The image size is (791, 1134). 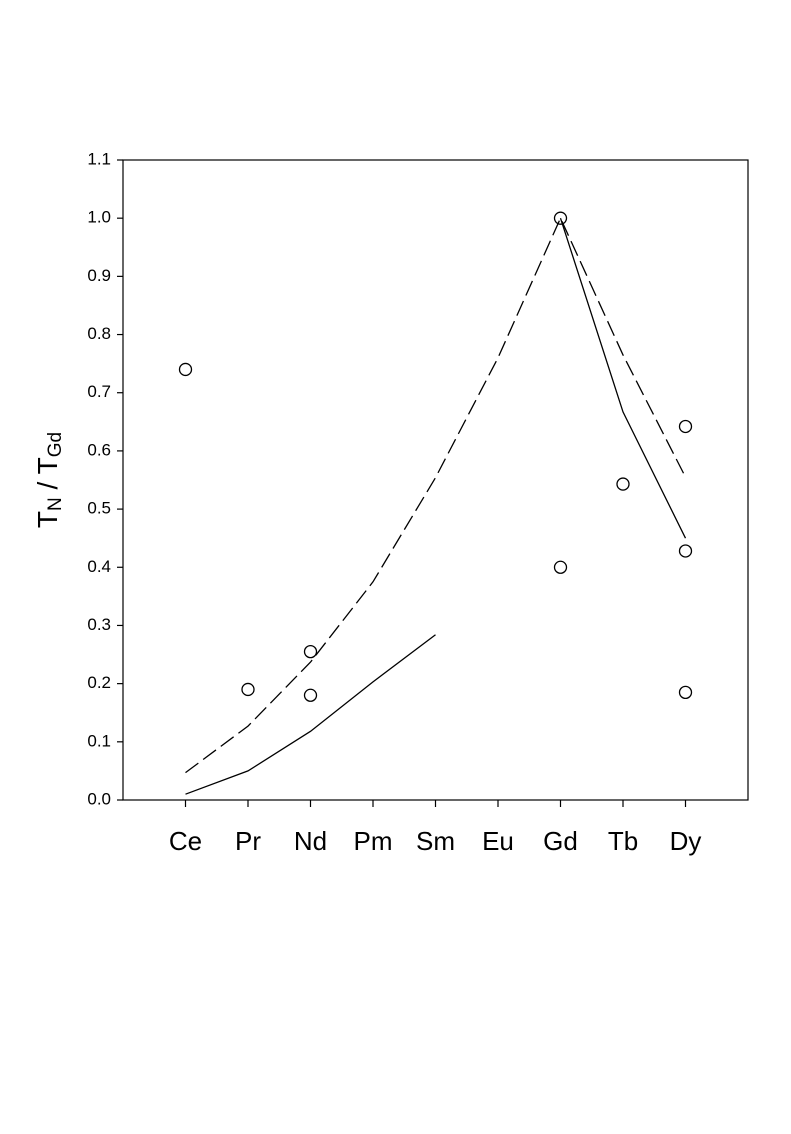 What do you see at coordinates (99, 217) in the screenshot?
I see `y-tick-label: 1.0` at bounding box center [99, 217].